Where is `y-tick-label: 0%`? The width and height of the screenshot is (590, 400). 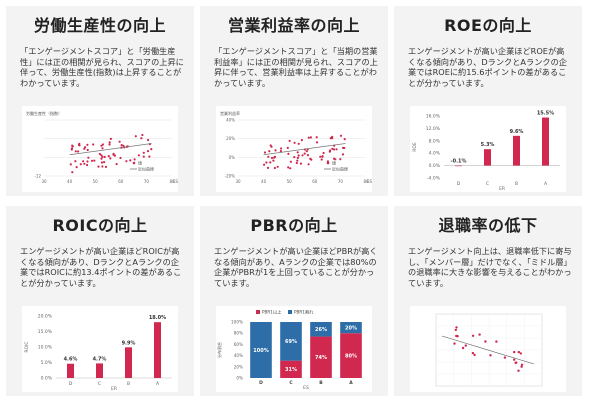 y-tick-label: 0% is located at coordinates (232, 157).